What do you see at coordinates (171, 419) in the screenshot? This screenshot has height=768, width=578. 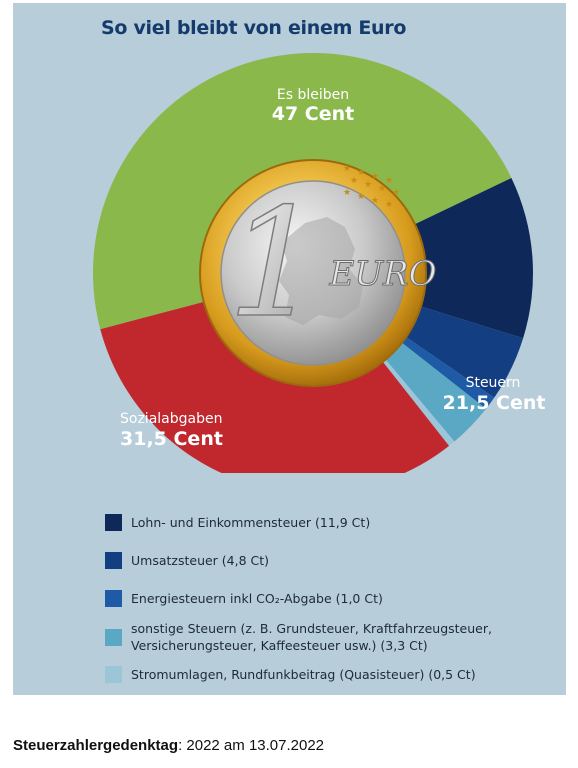 I see `label-sozialabgaben-name: Sozialabgaben` at bounding box center [171, 419].